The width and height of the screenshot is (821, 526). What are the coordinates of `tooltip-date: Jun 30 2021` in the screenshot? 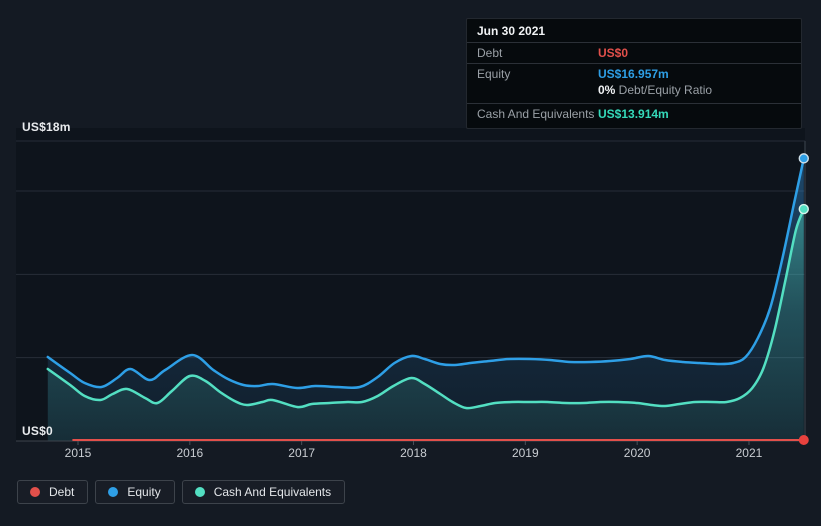 It's located at (634, 31).